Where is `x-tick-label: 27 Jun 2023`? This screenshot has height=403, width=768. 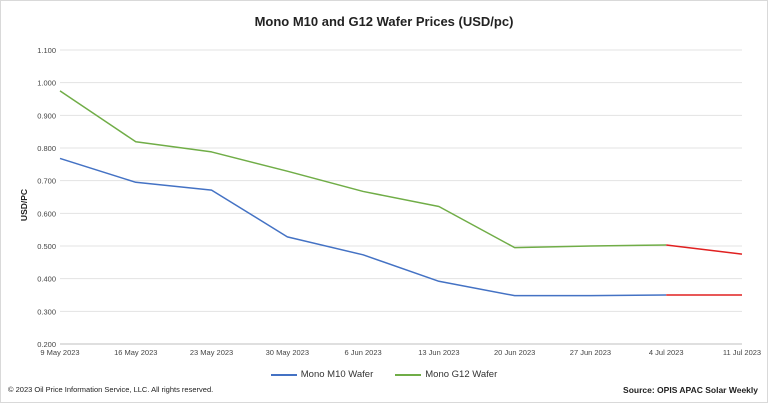
x-tick-label: 27 Jun 2023 is located at coordinates (590, 352).